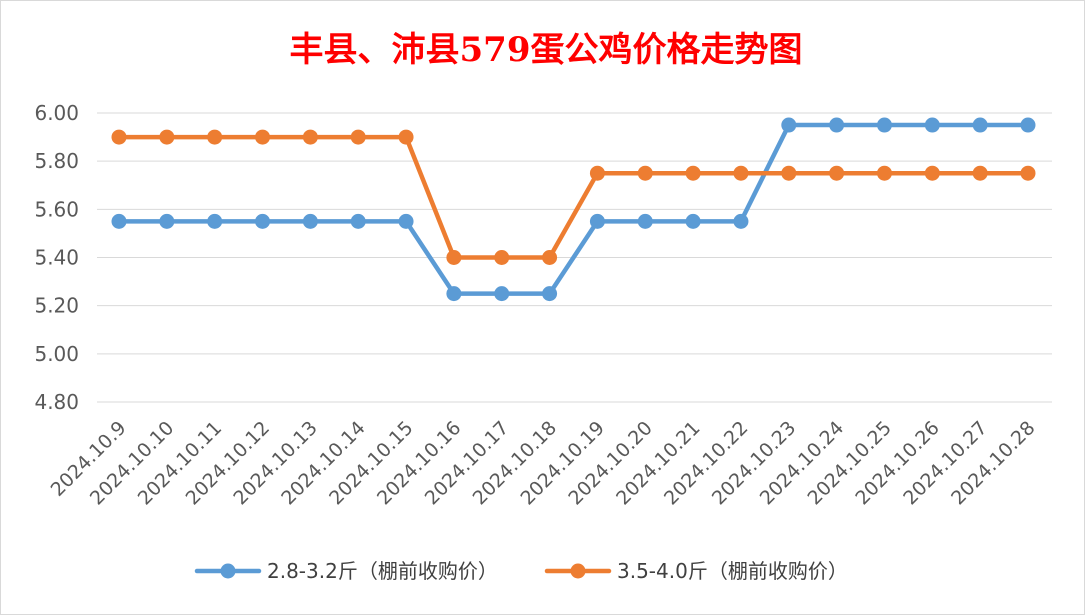 The height and width of the screenshot is (616, 1085). What do you see at coordinates (732, 571) in the screenshot?
I see `legend-label: 3.5-4.0斤（棚前收购价）` at bounding box center [732, 571].